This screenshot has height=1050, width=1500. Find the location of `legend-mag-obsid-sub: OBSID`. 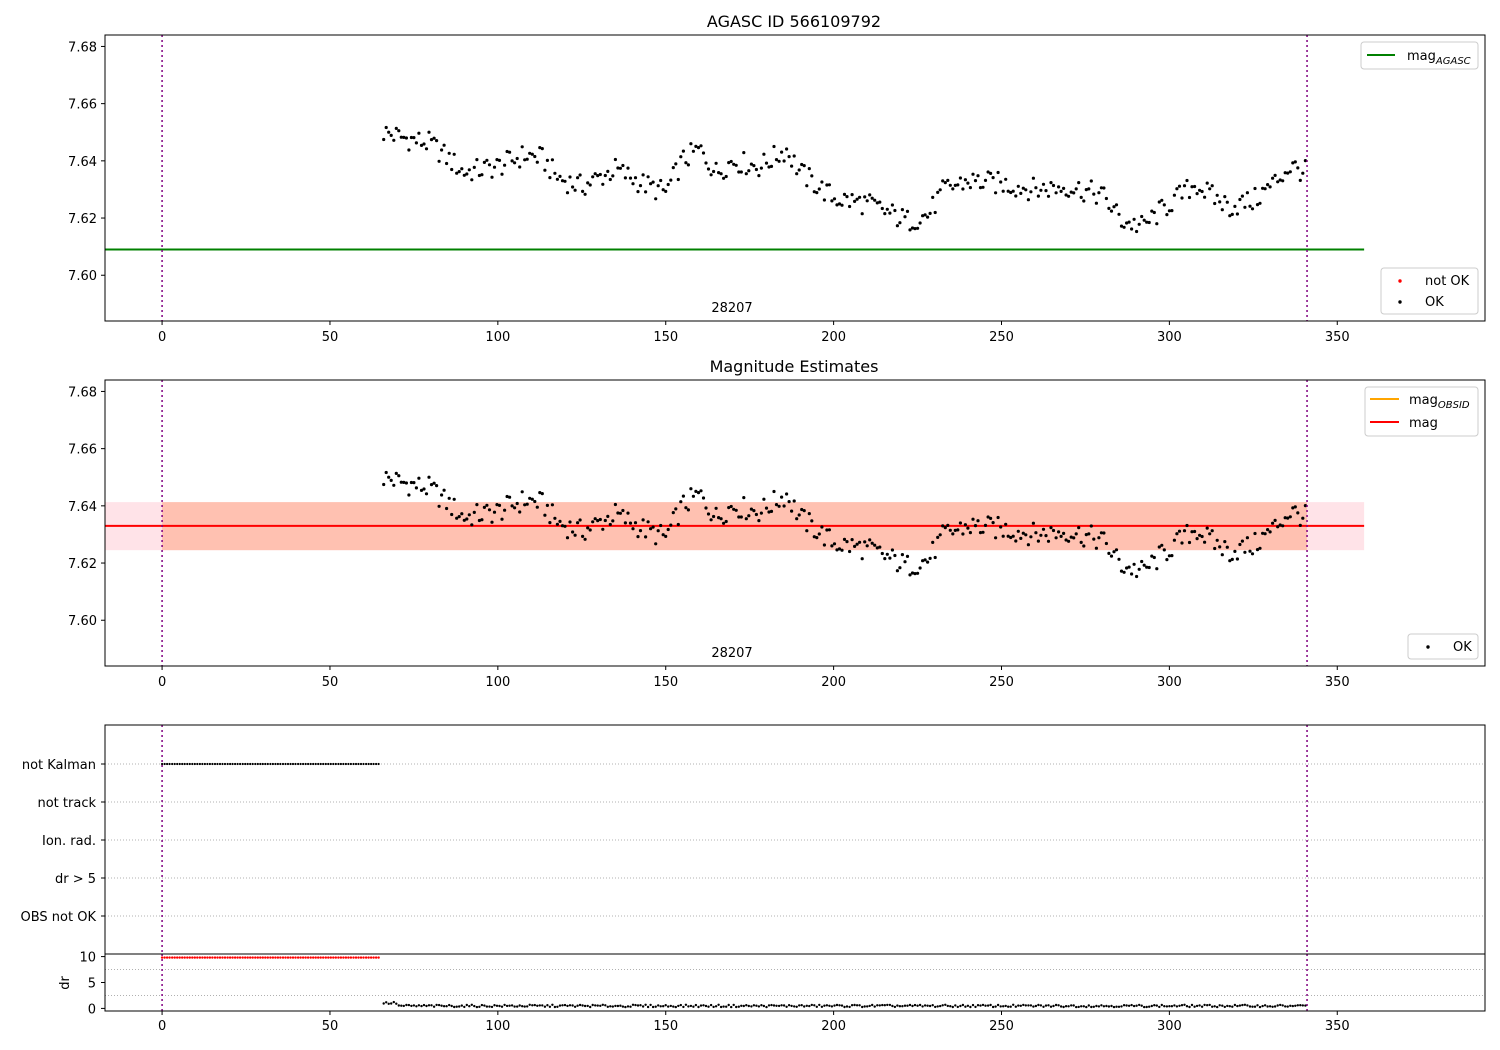

legend-mag-obsid-sub: OBSID is located at coordinates (1454, 405).